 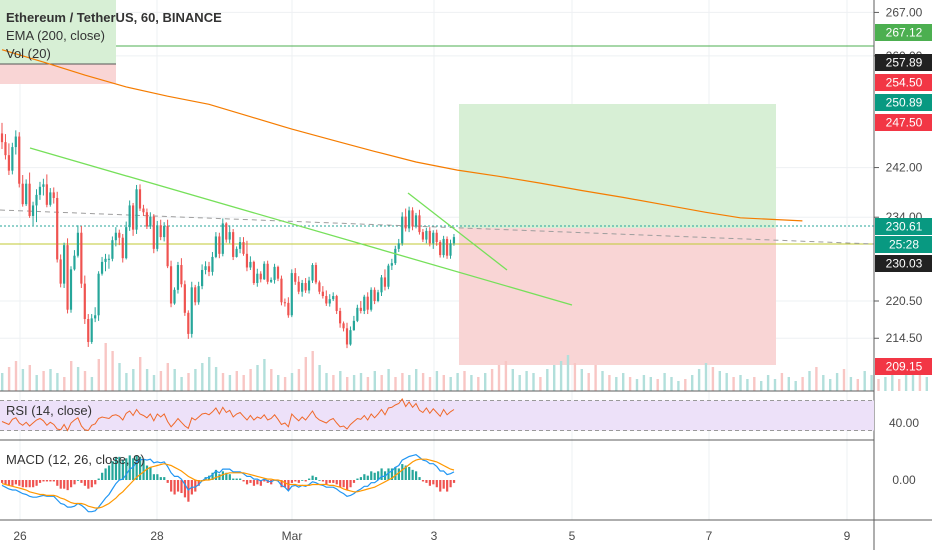 I want to click on dashed-trend-line, so click(x=437, y=227).